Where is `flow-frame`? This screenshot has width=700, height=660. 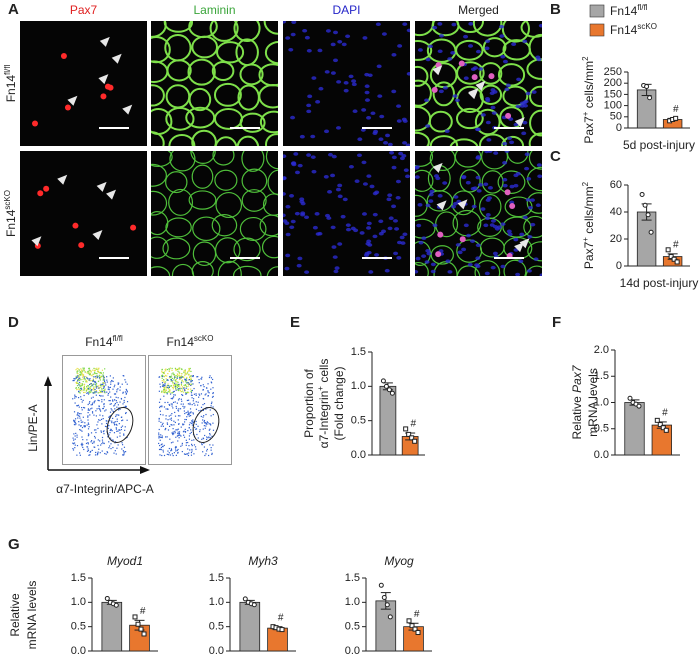
flow-frame is located at coordinates (104, 410).